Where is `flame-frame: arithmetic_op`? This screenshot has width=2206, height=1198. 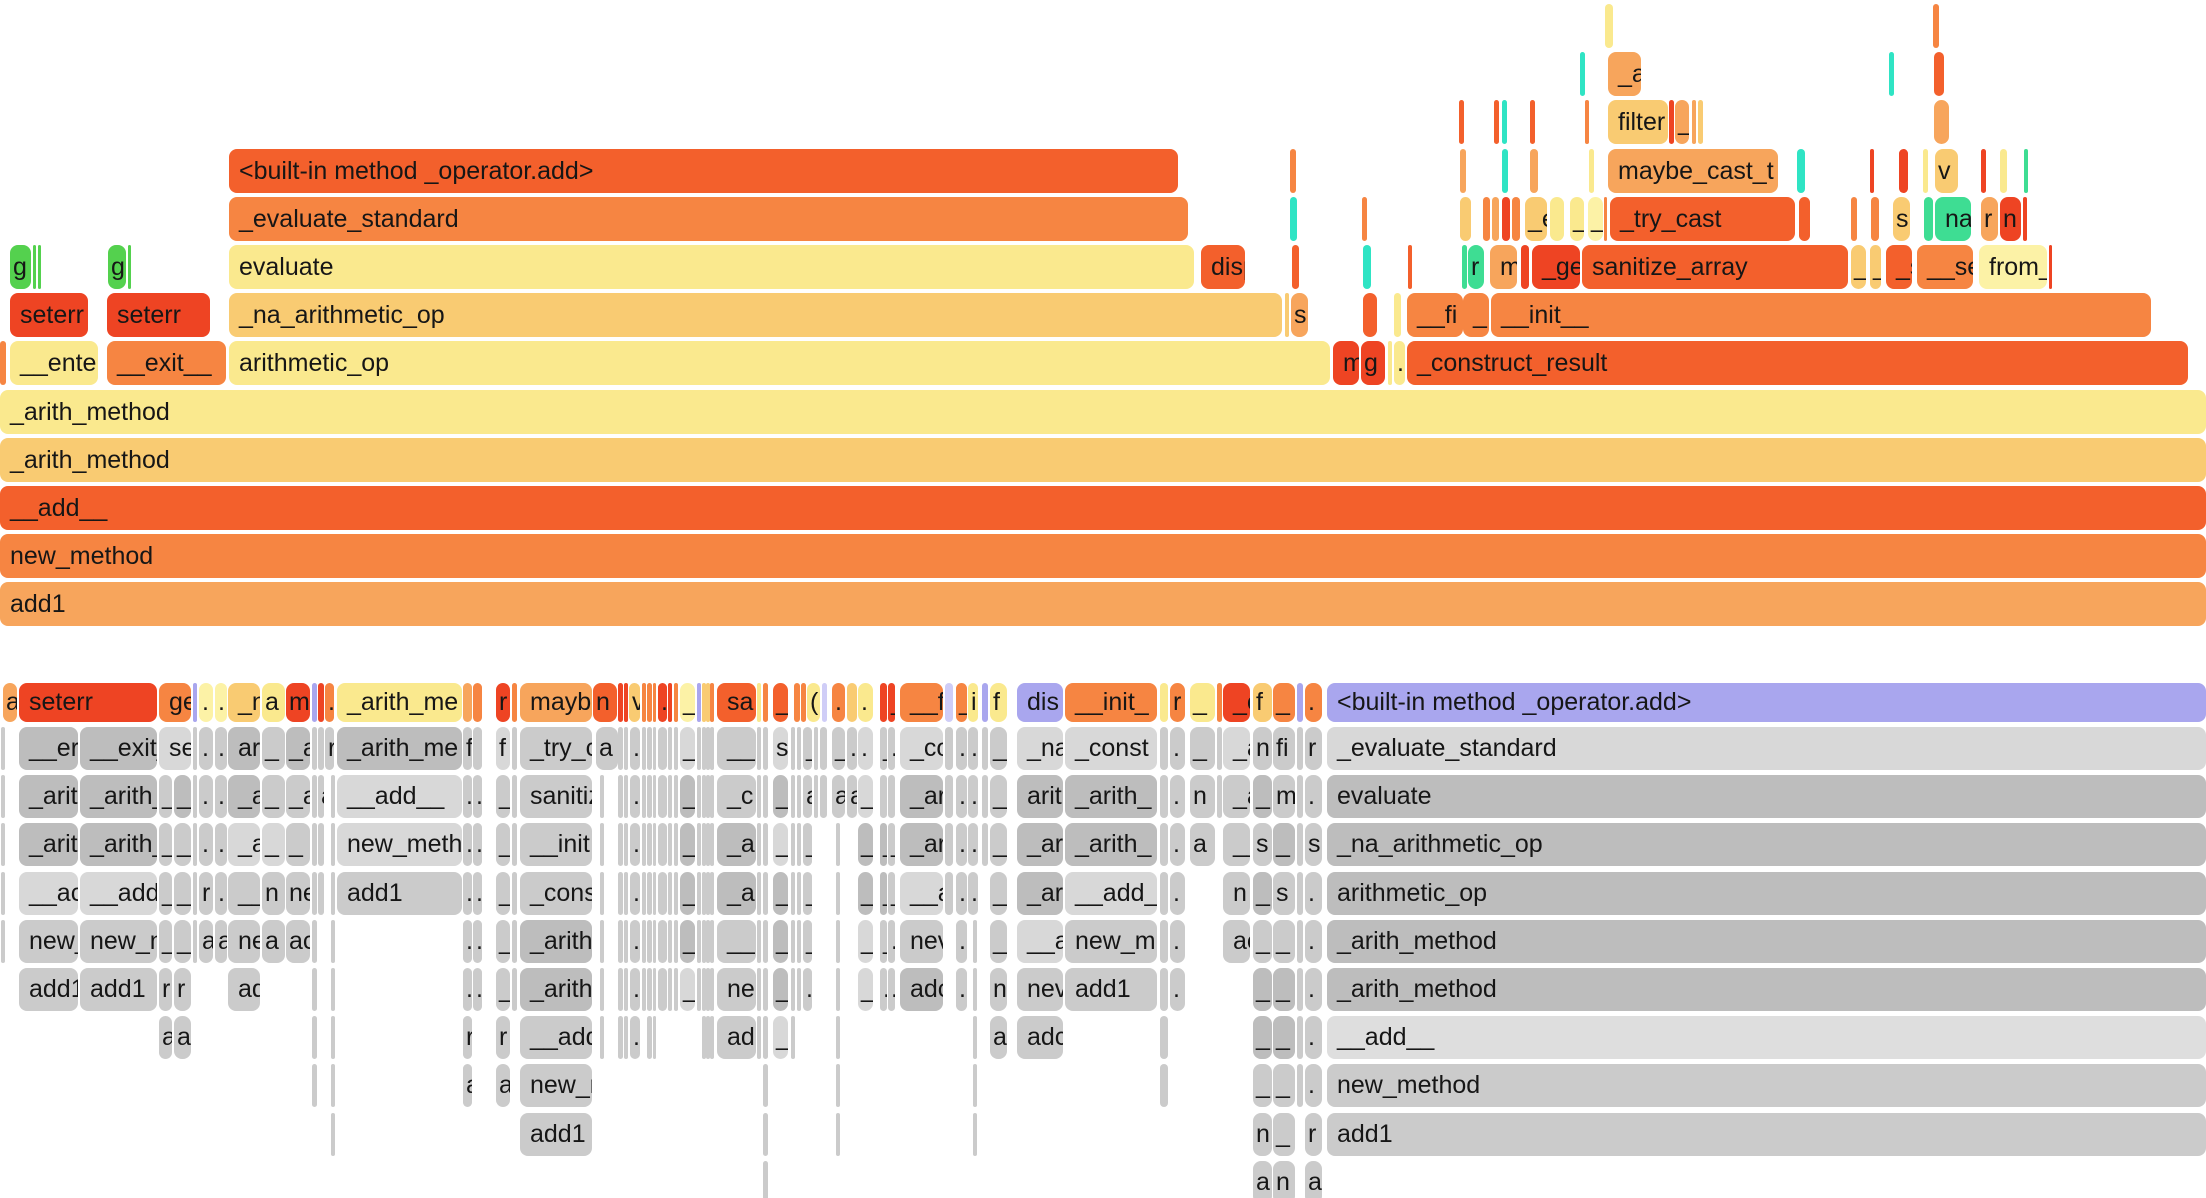 flame-frame: arithmetic_op is located at coordinates (779, 363).